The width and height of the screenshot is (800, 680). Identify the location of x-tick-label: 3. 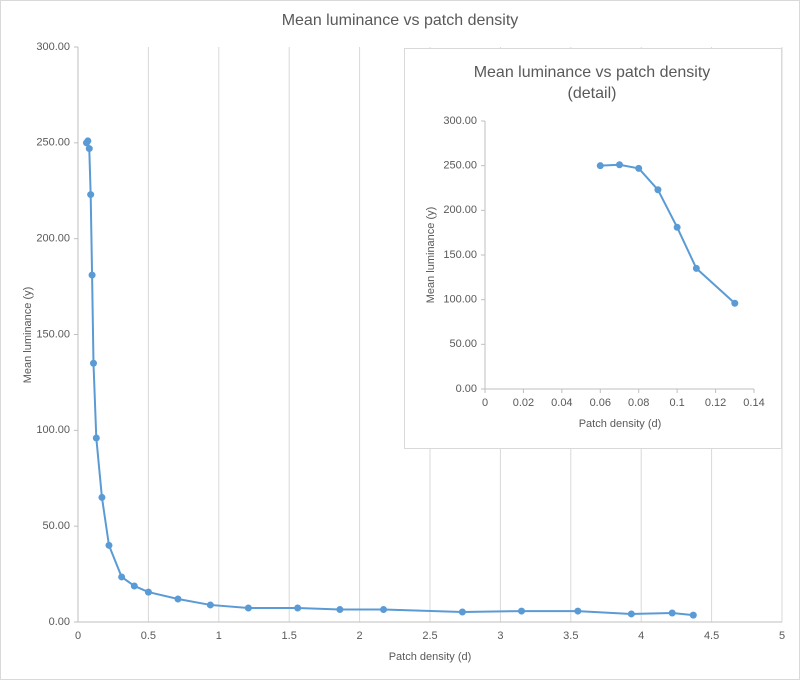
(500, 636).